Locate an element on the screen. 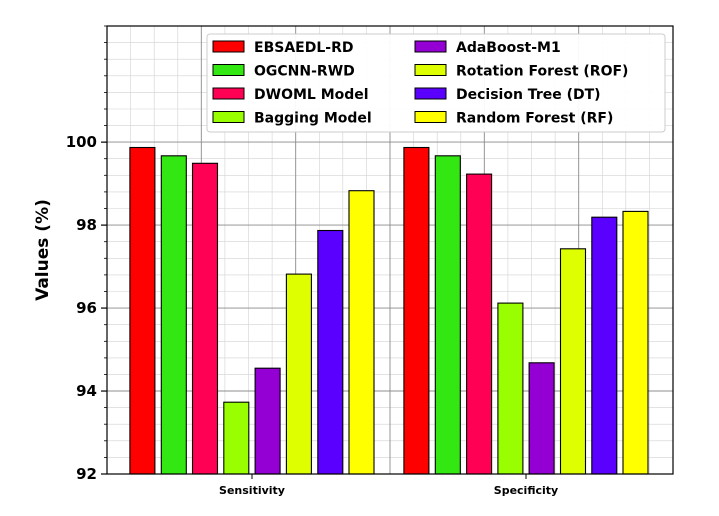 This screenshot has height=516, width=719. y-tick-label: 92 is located at coordinates (86, 474).